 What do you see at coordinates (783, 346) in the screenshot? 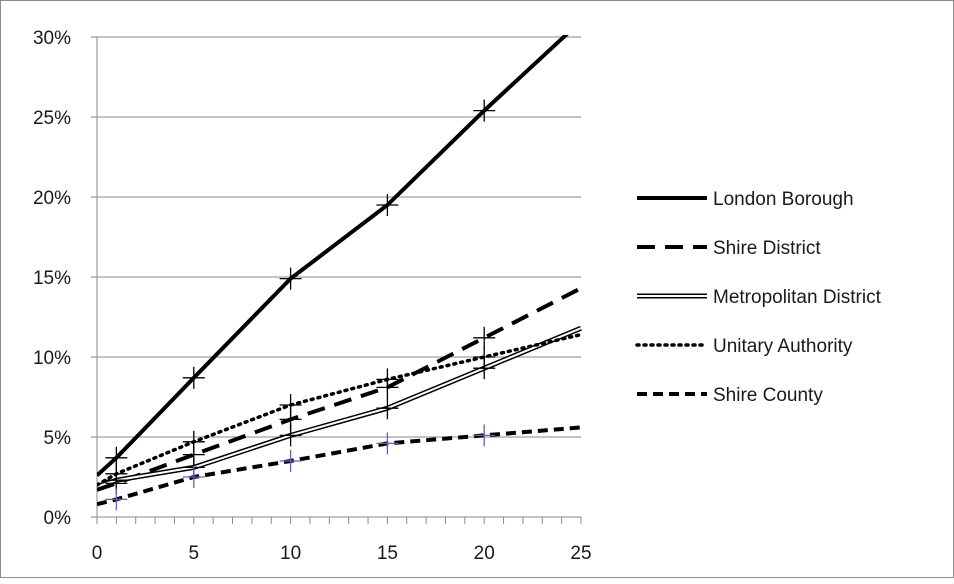
I see `legend-label: Unitary Authority` at bounding box center [783, 346].